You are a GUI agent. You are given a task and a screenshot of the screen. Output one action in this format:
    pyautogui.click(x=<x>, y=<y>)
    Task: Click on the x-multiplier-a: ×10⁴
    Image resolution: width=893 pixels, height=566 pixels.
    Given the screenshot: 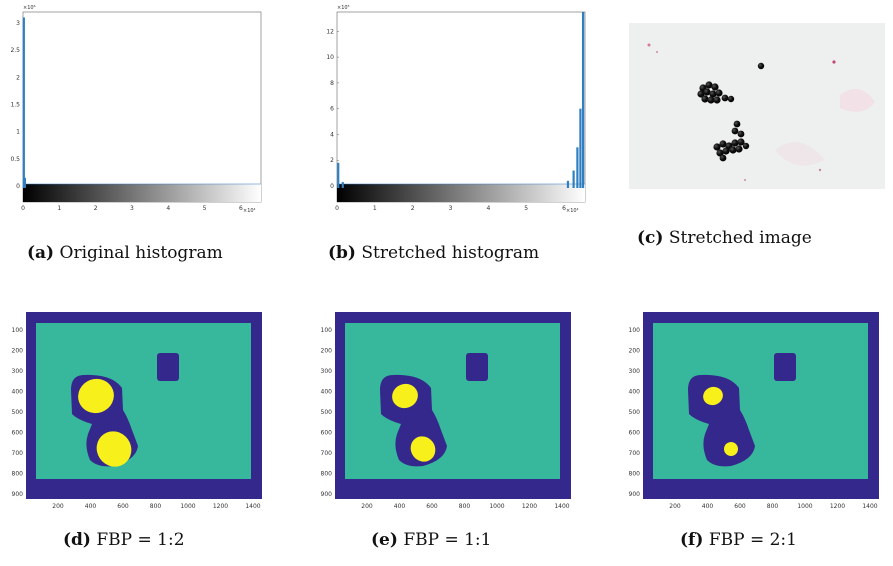 What is the action you would take?
    pyautogui.click(x=249, y=211)
    